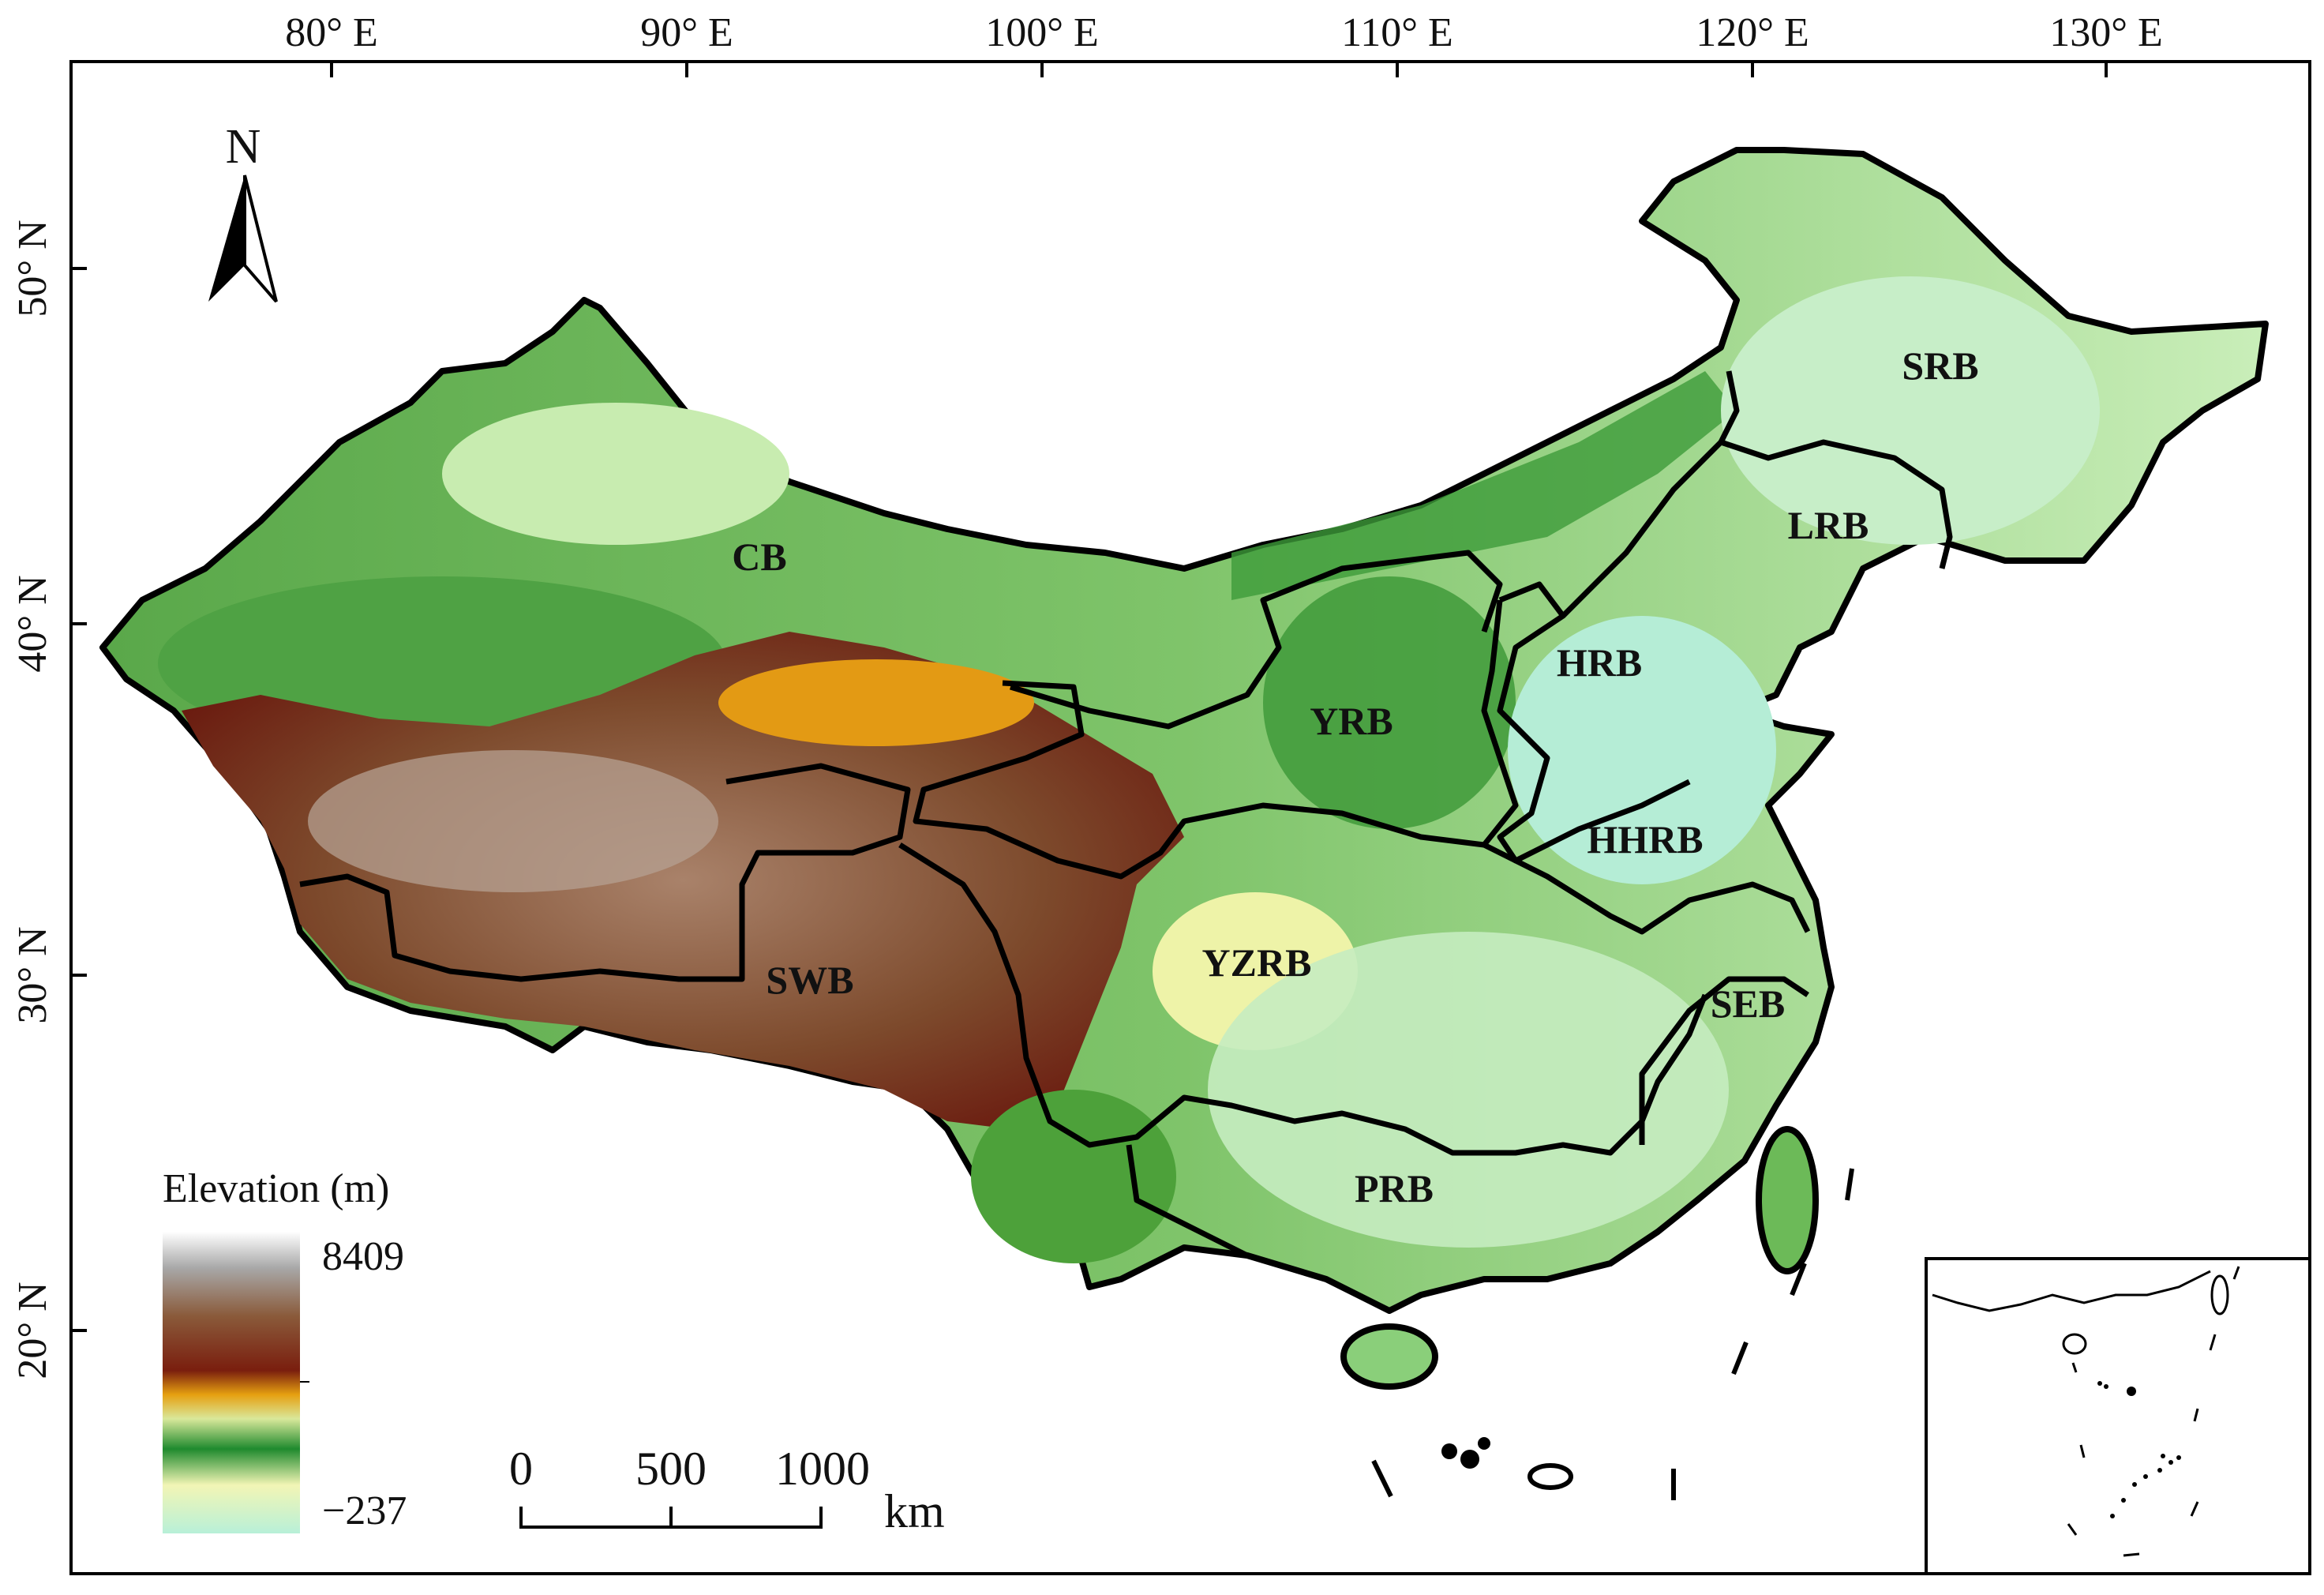 The width and height of the screenshot is (2324, 1595). I want to click on label-hrb: HRB, so click(1599, 662).